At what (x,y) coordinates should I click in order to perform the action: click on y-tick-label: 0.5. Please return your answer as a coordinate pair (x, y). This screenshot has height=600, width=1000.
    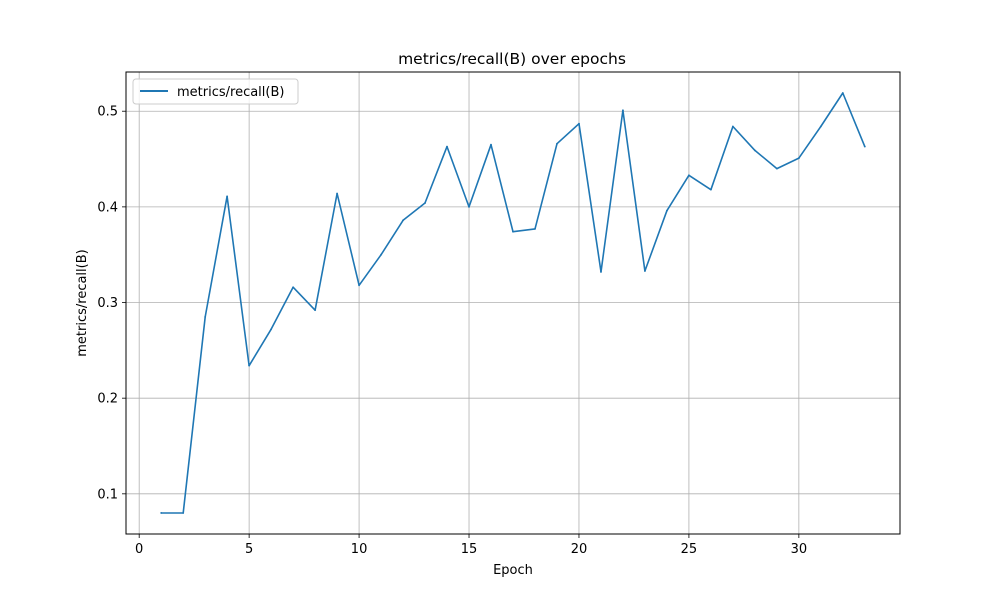
    Looking at the image, I should click on (107, 112).